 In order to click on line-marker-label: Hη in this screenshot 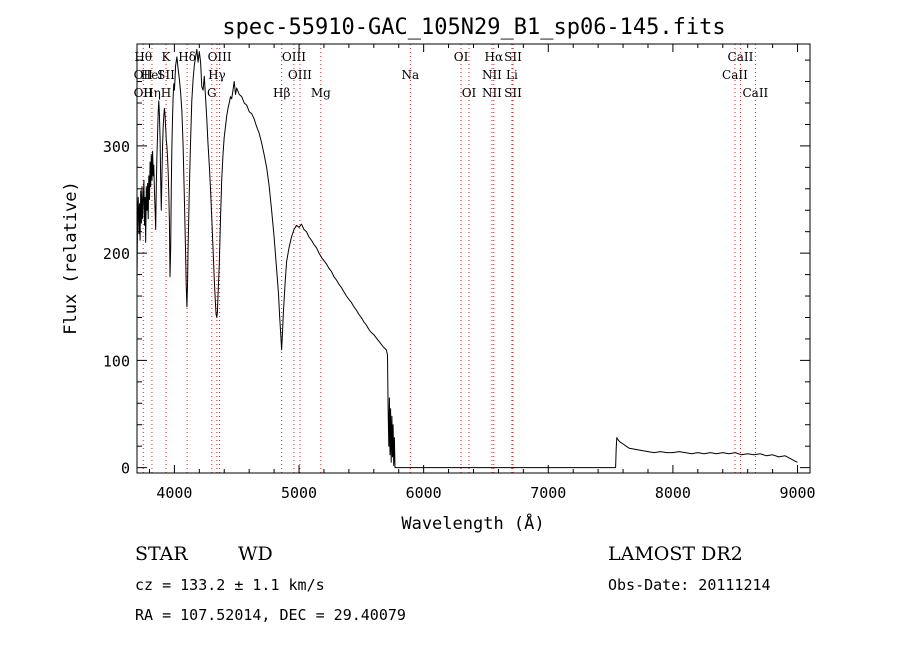, I will do `click(152, 93)`.